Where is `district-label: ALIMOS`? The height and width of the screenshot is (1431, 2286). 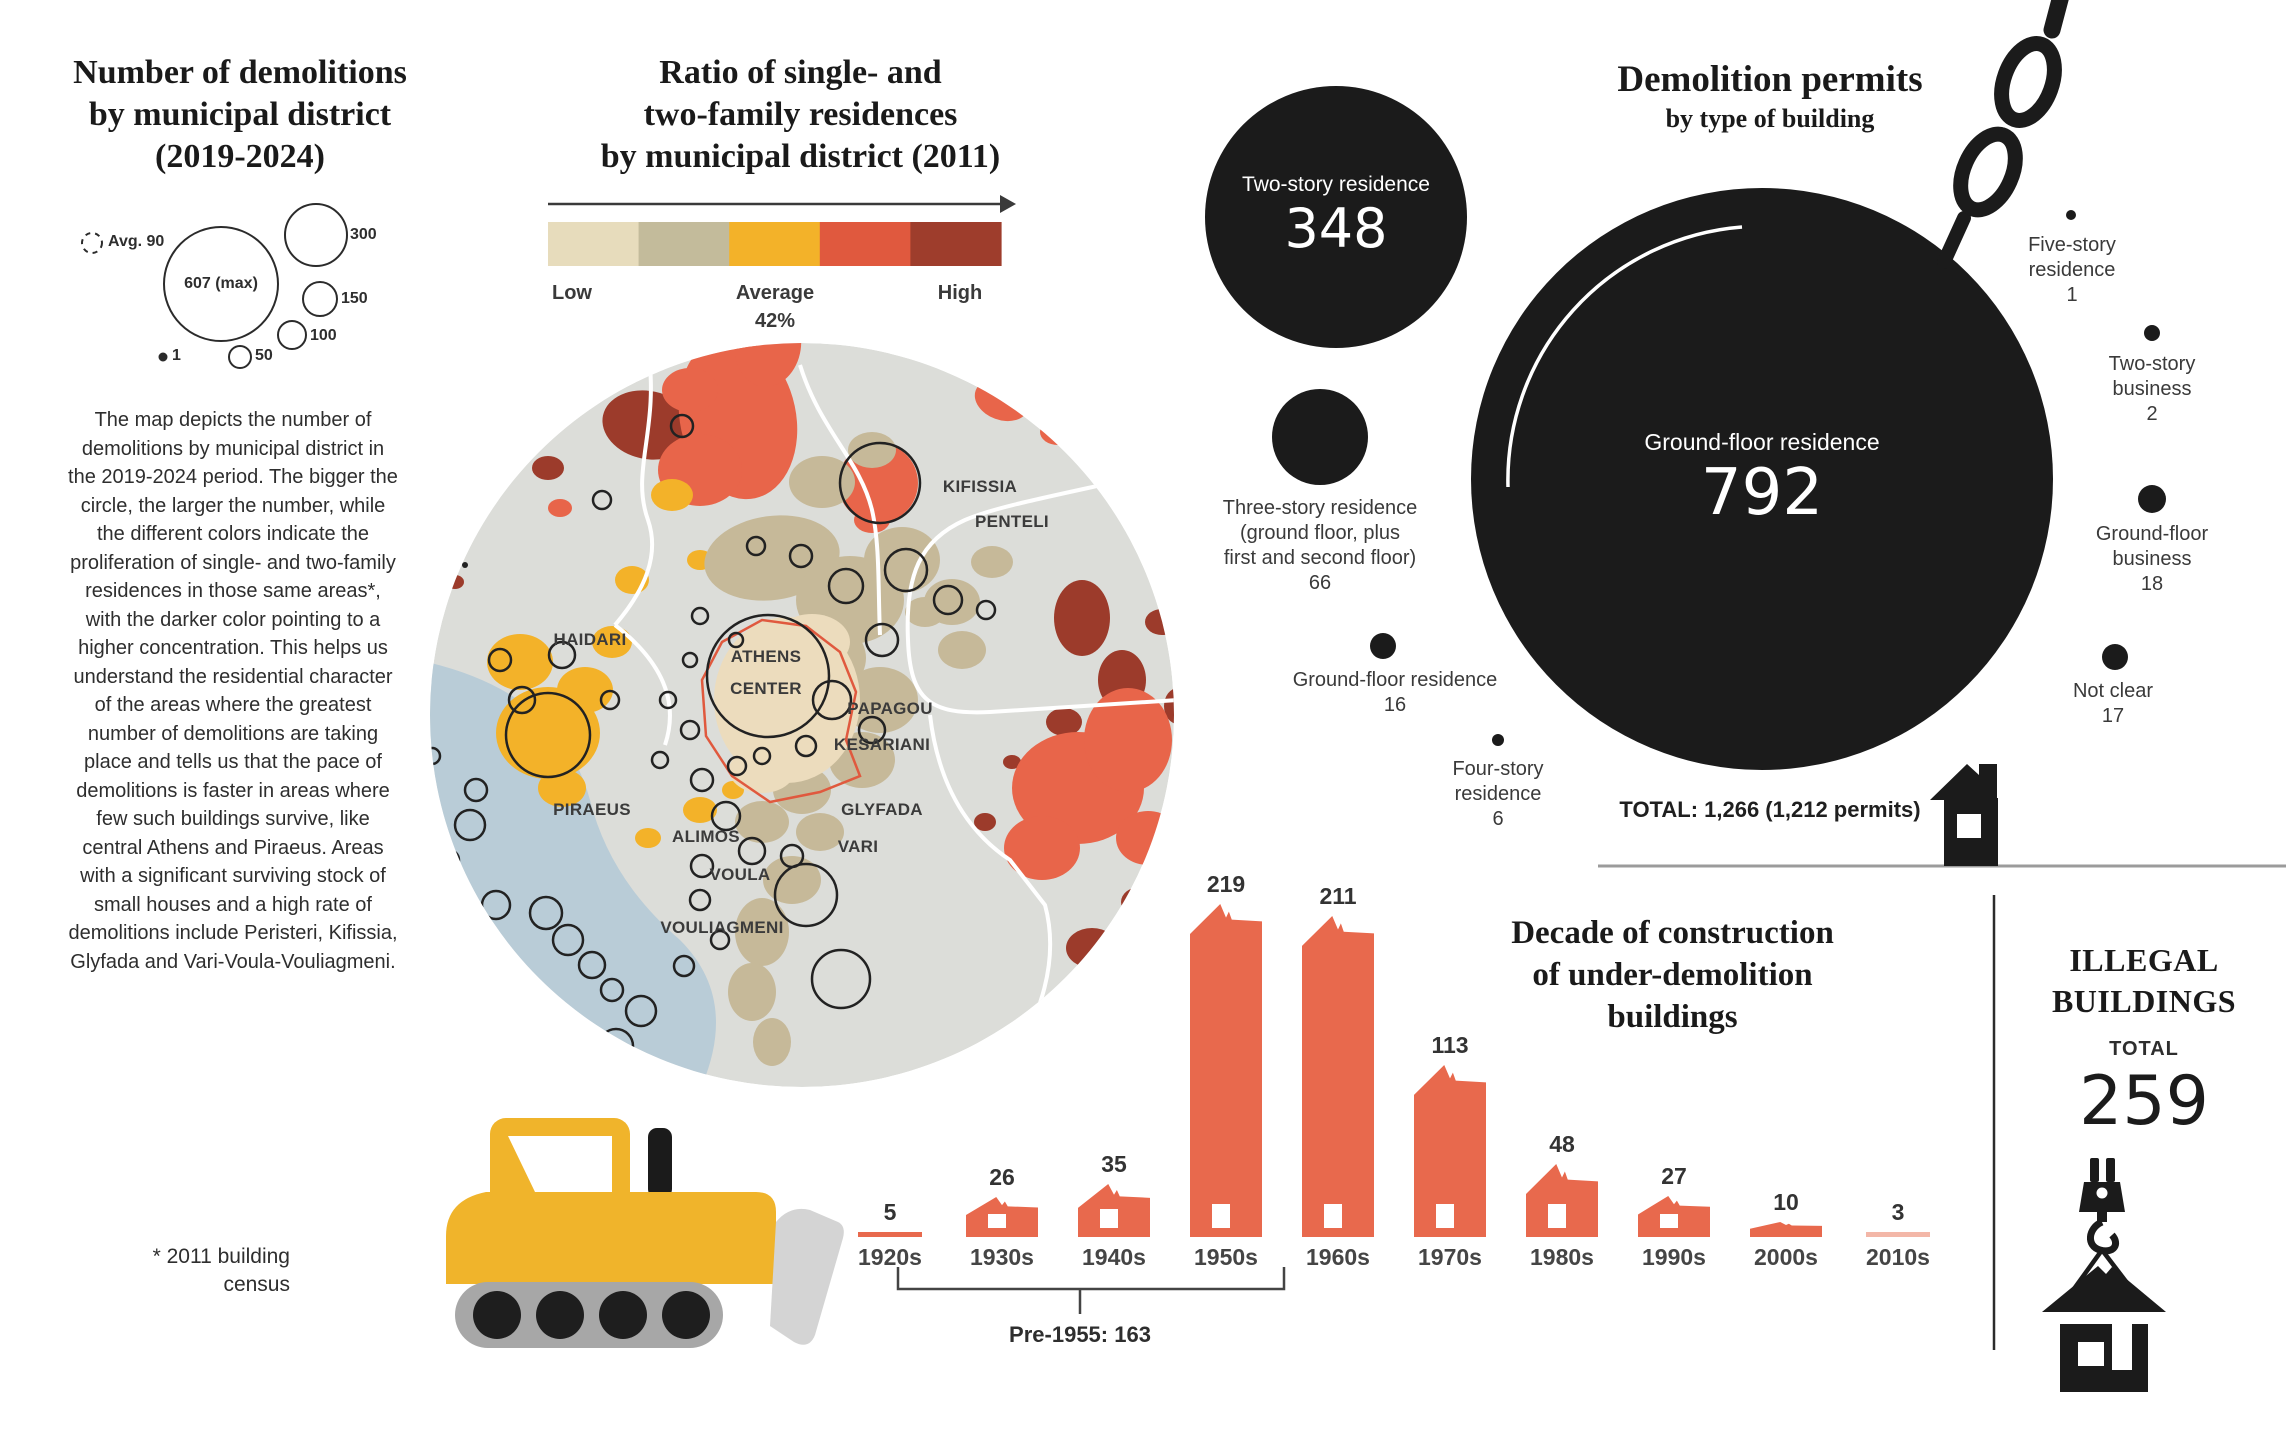
district-label: ALIMOS is located at coordinates (706, 836).